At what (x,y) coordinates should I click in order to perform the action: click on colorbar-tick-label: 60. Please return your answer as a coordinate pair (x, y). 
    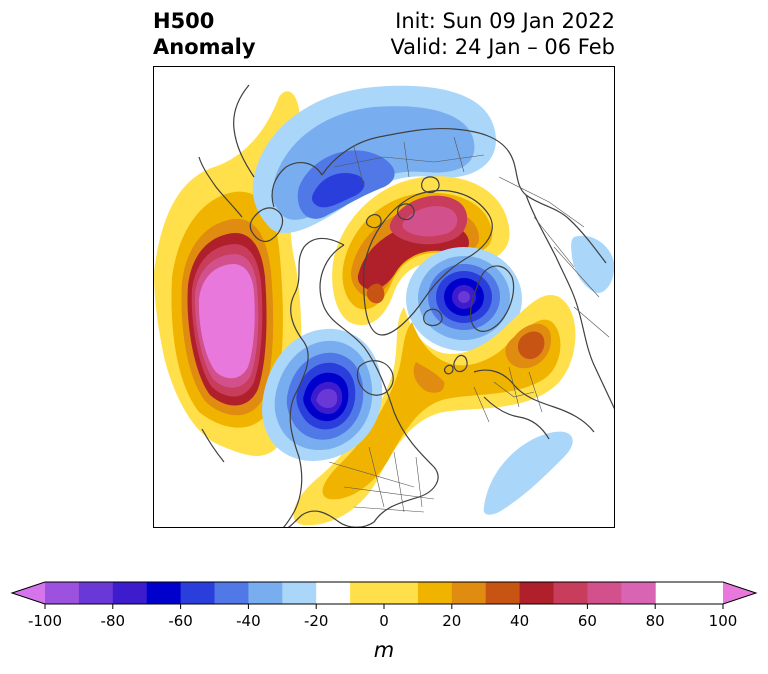
    Looking at the image, I should click on (587, 621).